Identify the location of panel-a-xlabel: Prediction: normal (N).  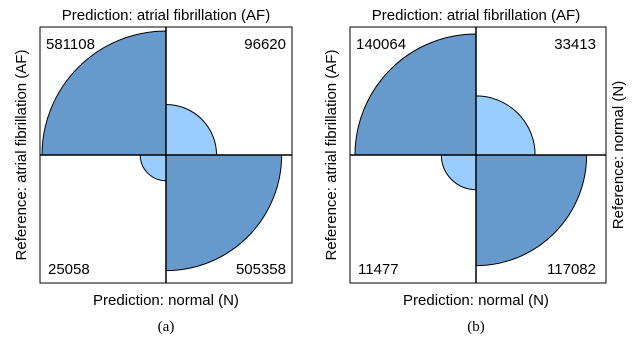
(166, 300).